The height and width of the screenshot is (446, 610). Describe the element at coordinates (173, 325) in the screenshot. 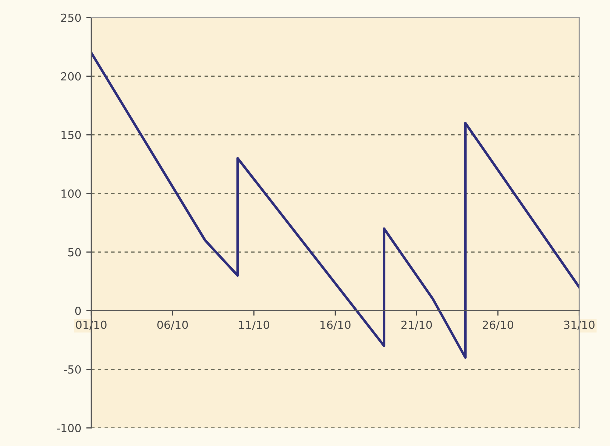

I see `x-tick-label: 06/10` at that location.